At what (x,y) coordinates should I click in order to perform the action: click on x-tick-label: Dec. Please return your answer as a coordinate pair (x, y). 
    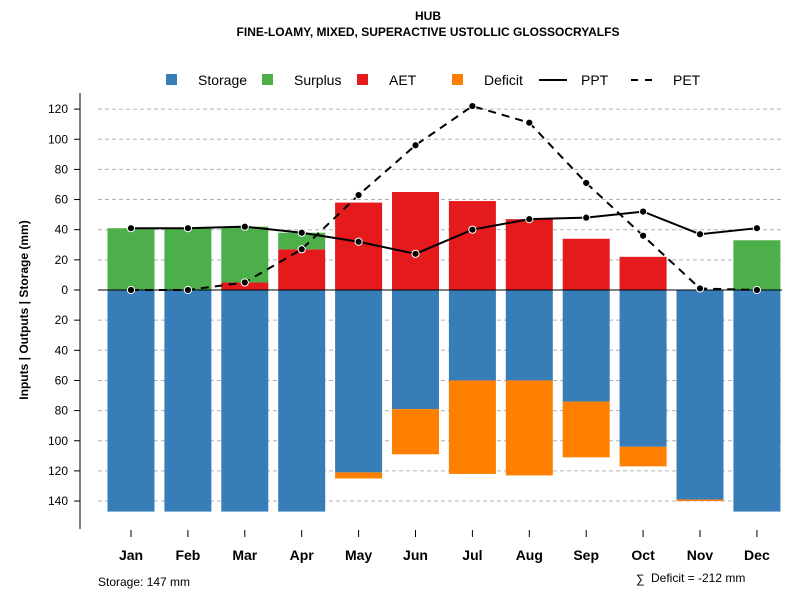
    Looking at the image, I should click on (757, 555).